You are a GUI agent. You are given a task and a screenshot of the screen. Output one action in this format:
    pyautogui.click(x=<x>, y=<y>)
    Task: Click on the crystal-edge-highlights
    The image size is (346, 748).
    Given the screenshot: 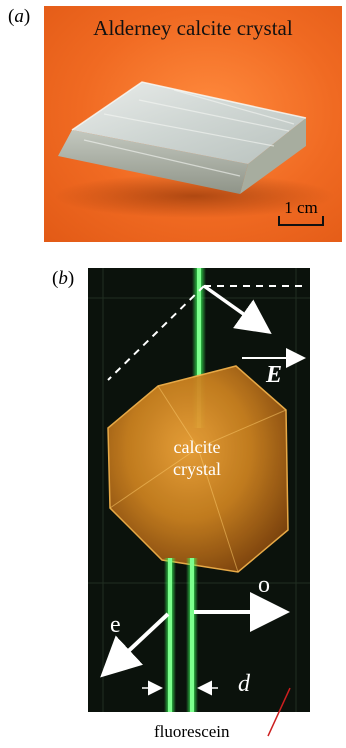 What is the action you would take?
    pyautogui.click(x=189, y=106)
    